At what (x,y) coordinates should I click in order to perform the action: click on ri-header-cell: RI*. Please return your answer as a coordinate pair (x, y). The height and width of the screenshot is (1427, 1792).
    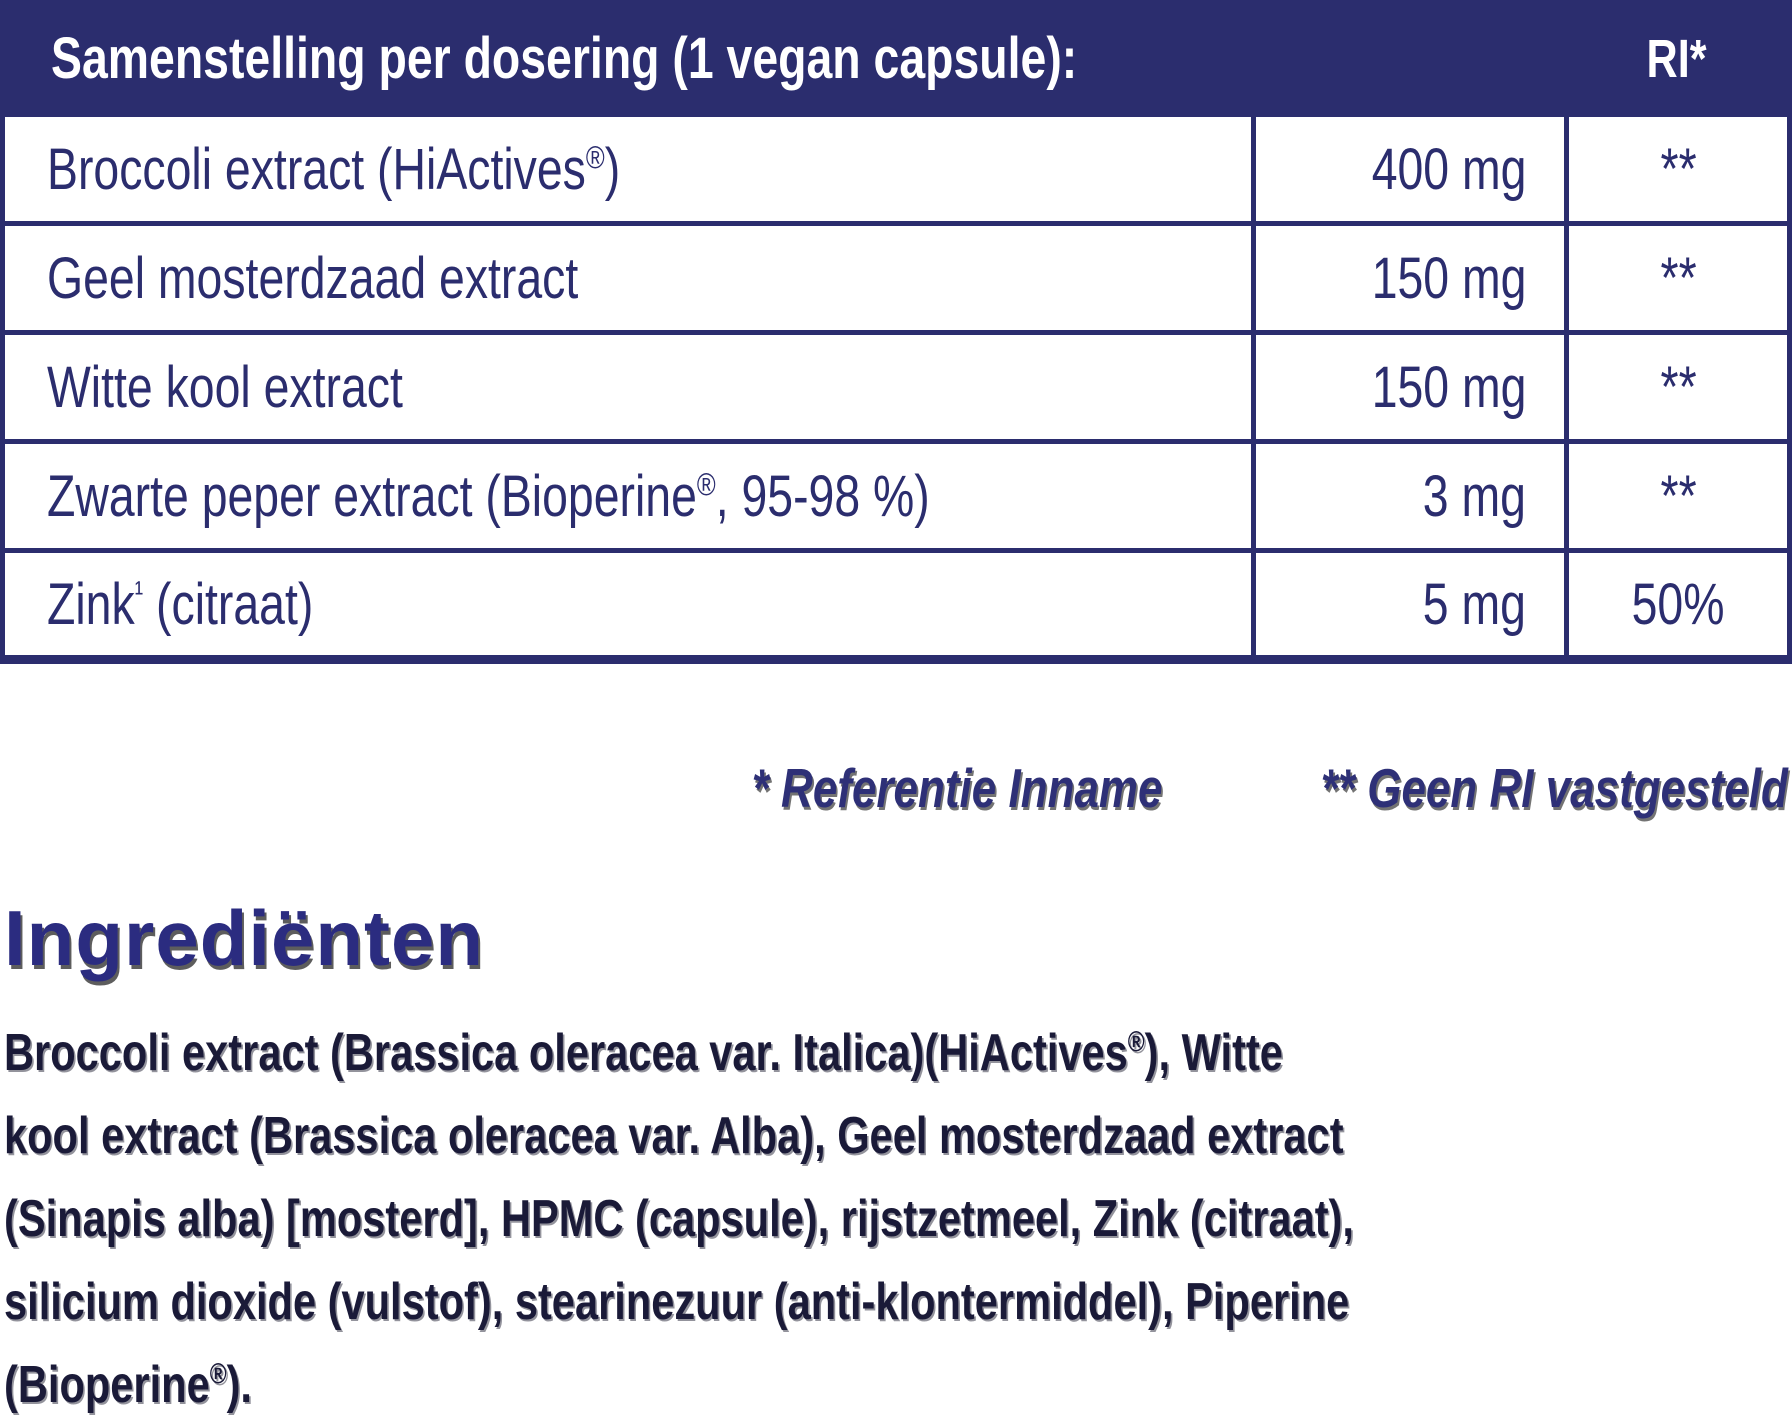
    Looking at the image, I should click on (1678, 58).